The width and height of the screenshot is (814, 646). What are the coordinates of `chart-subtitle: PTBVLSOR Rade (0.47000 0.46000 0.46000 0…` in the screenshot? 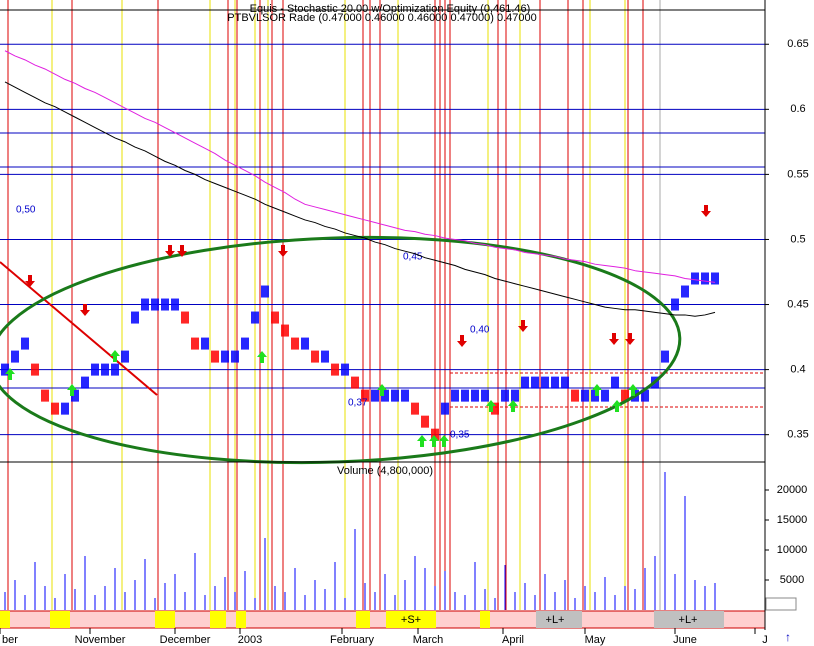 It's located at (381, 18).